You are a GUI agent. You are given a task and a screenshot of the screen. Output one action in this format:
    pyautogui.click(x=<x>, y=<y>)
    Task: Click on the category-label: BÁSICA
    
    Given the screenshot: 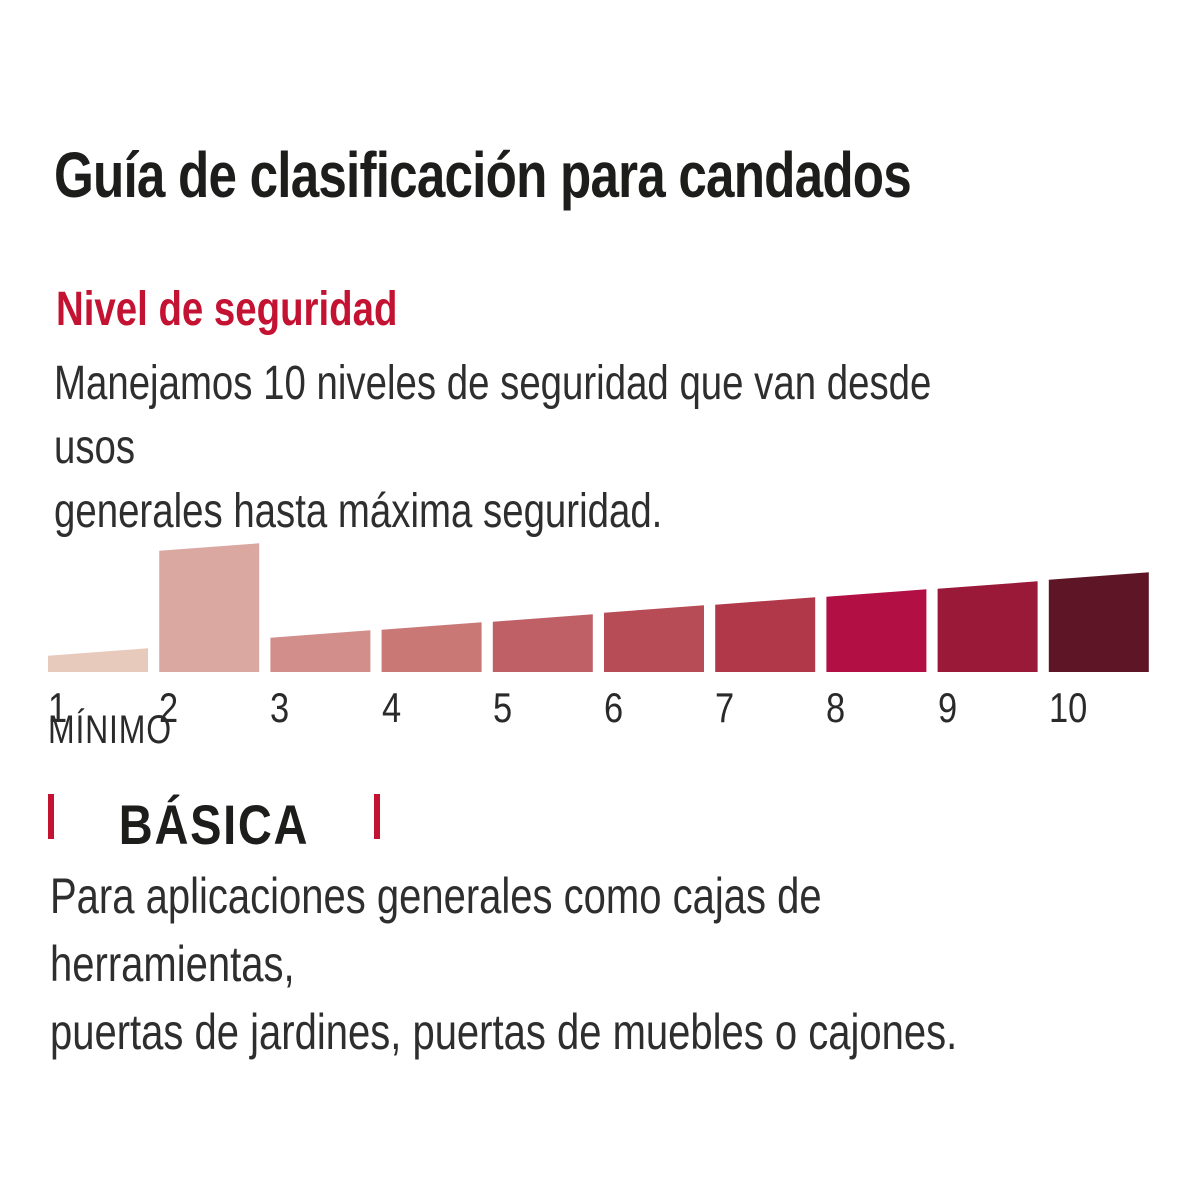 What is the action you would take?
    pyautogui.click(x=214, y=824)
    